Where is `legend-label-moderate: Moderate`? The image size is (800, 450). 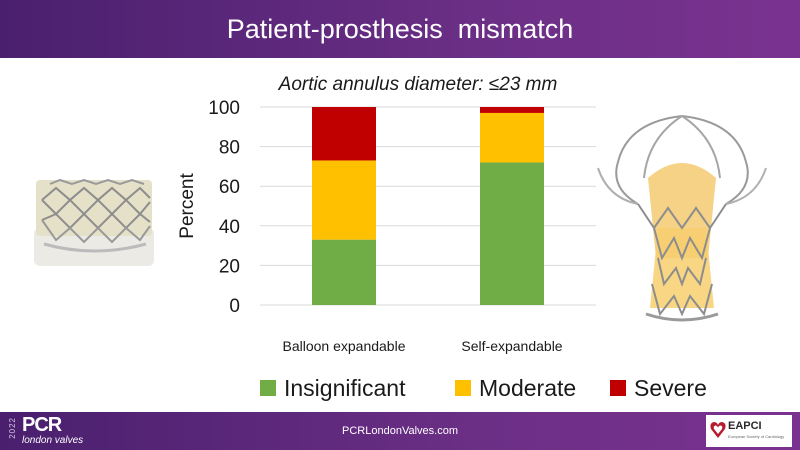 legend-label-moderate: Moderate is located at coordinates (528, 387).